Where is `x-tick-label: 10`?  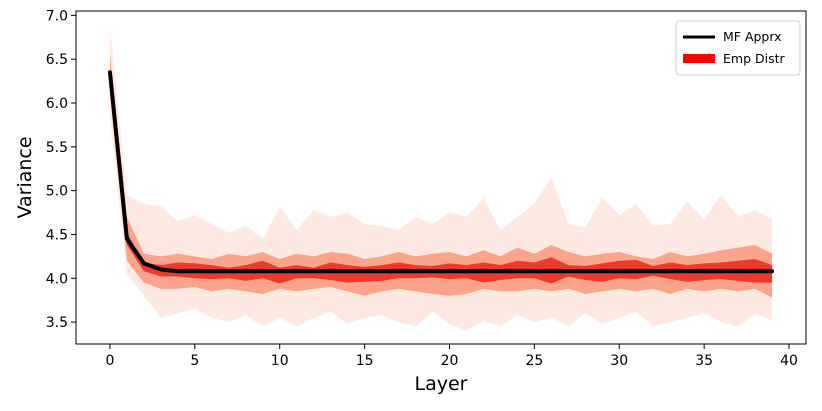 x-tick-label: 10 is located at coordinates (280, 361).